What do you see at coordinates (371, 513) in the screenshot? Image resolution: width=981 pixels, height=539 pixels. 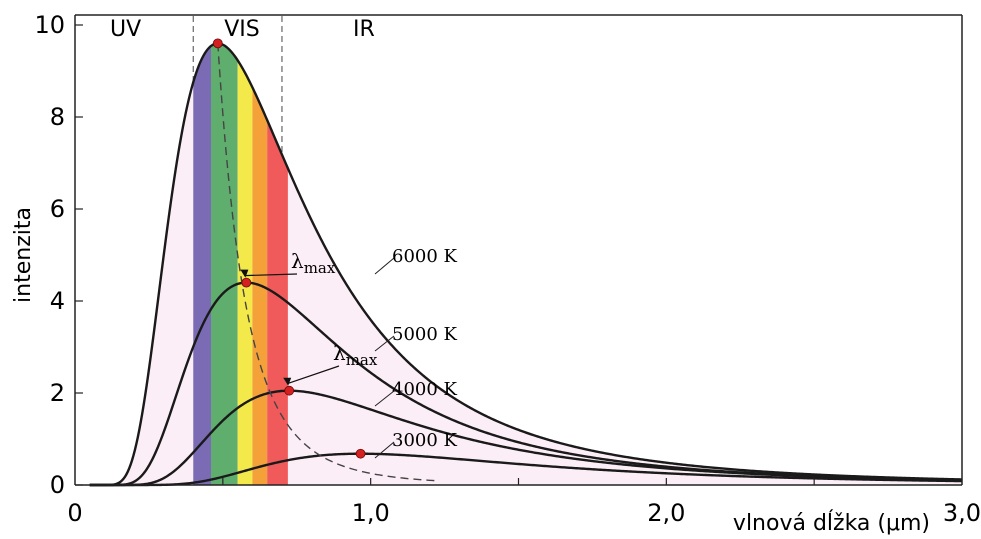 I see `x-tick-label: 1,0` at bounding box center [371, 513].